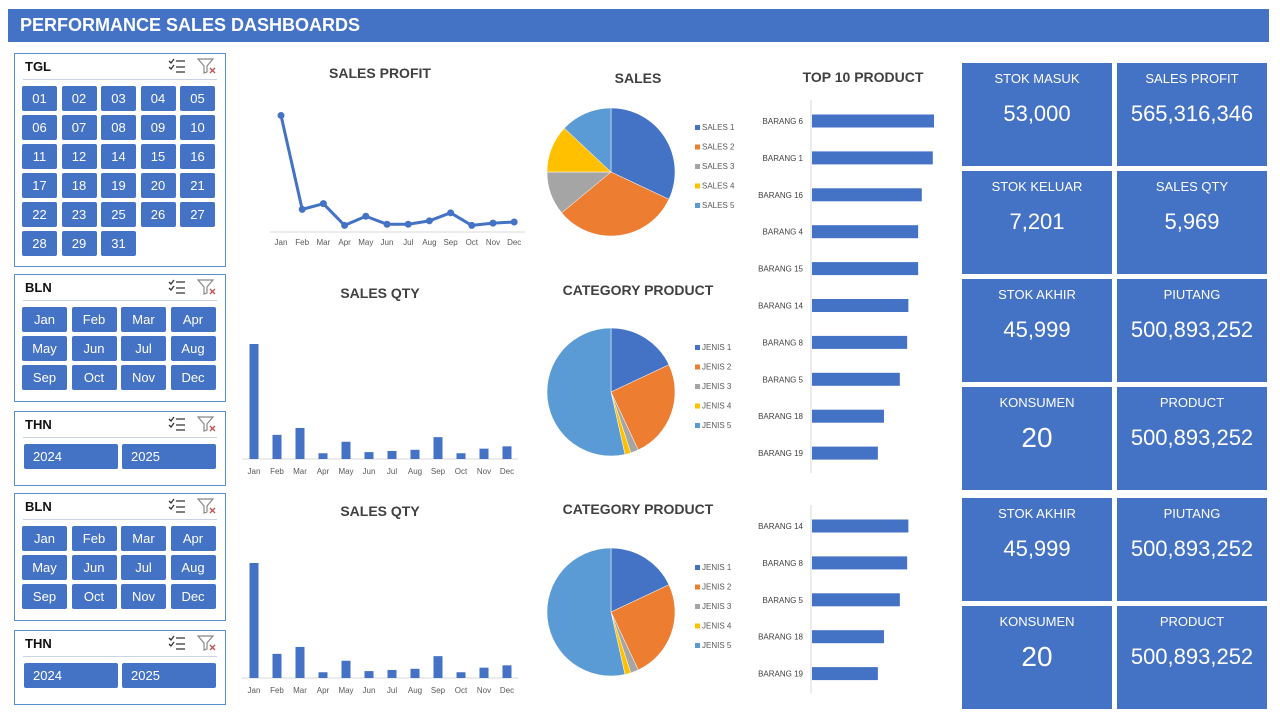 The image size is (1280, 720). I want to click on slicer-button: 17, so click(39, 185).